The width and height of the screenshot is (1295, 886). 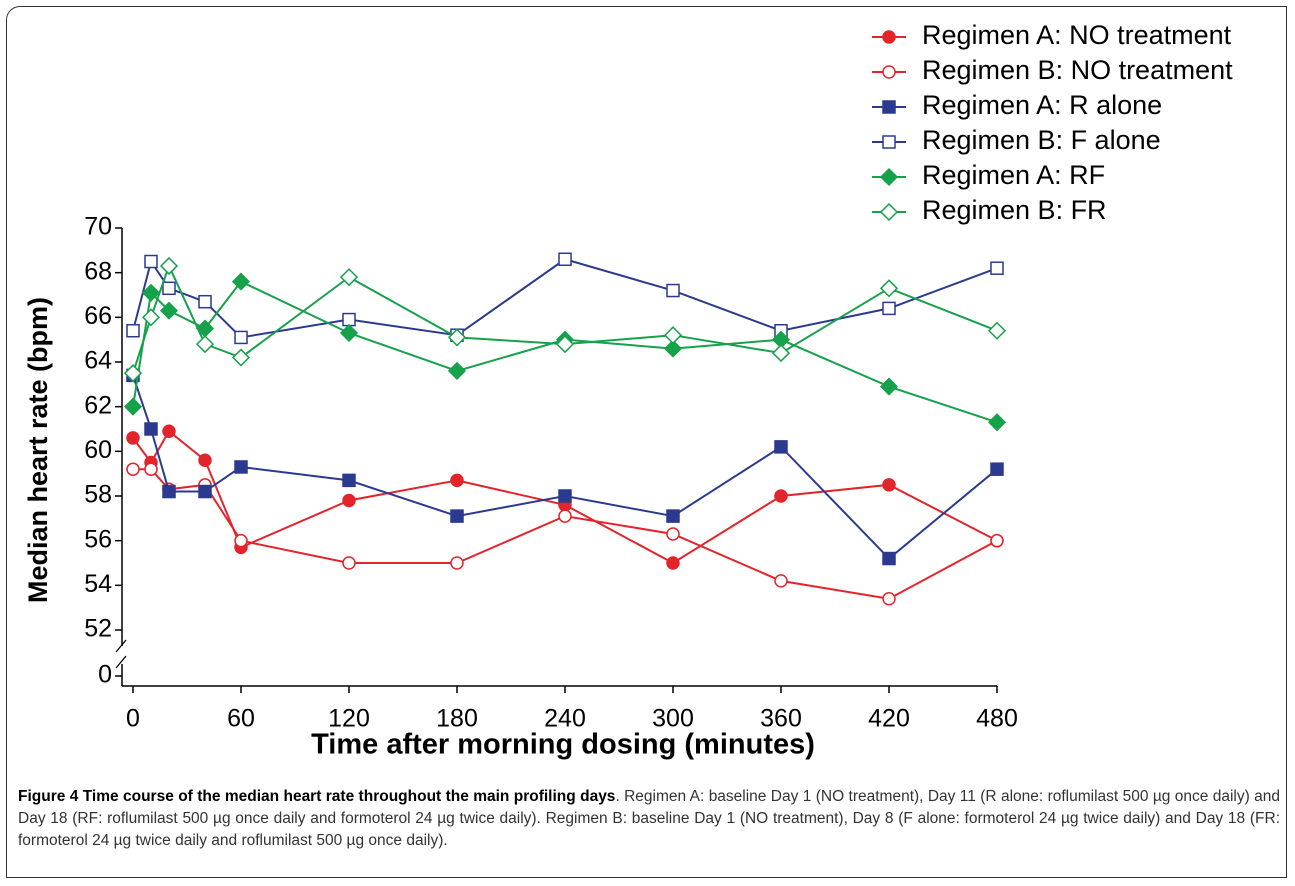 What do you see at coordinates (1014, 210) in the screenshot?
I see `legend-label: Regimen B: FR` at bounding box center [1014, 210].